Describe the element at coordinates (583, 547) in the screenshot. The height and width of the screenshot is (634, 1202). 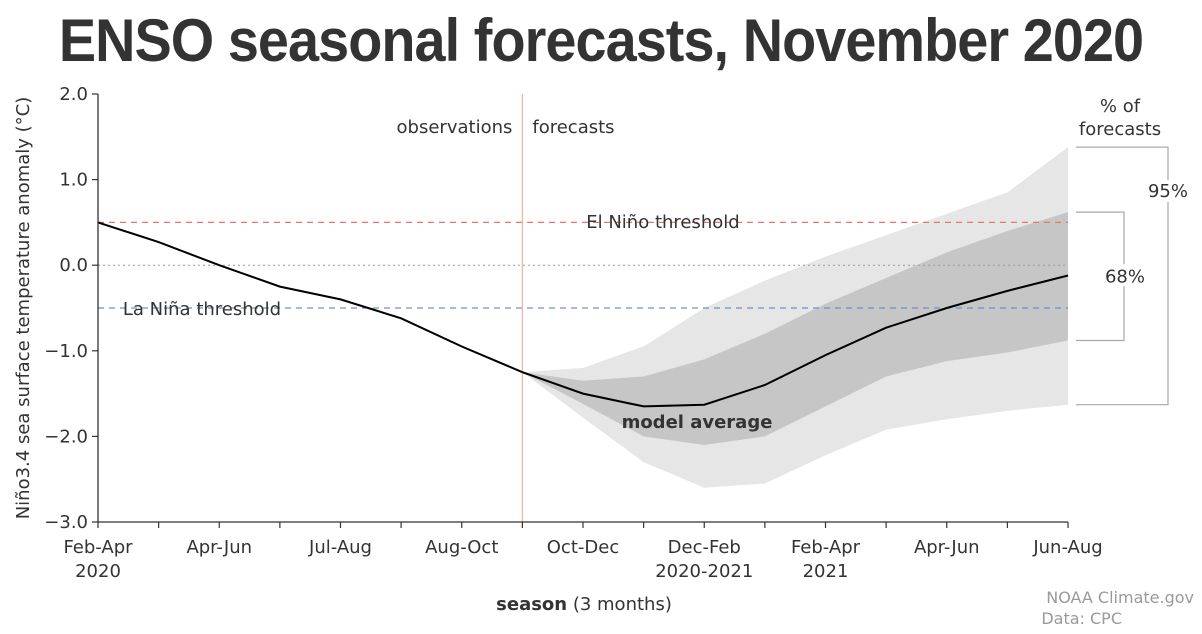
I see `x-tick-label: Oct-Dec` at that location.